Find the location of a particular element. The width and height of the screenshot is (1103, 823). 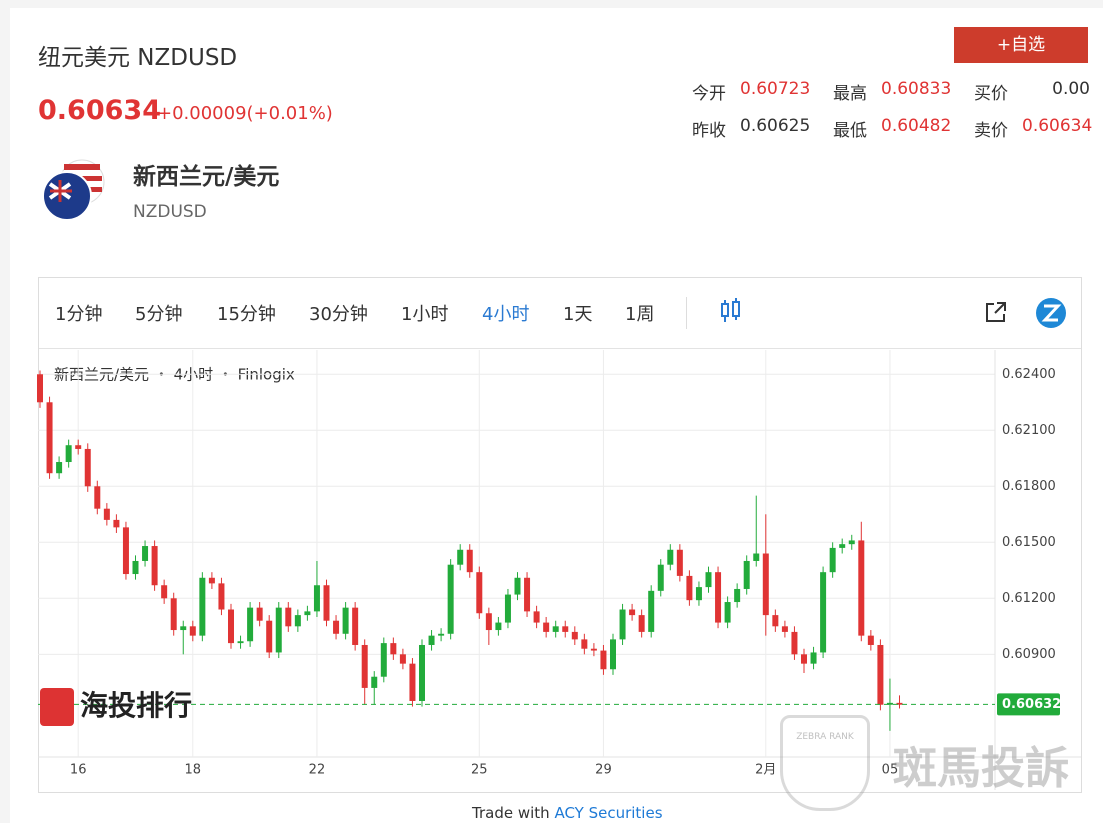

timeframe-tab: 30分钟 is located at coordinates (338, 314).